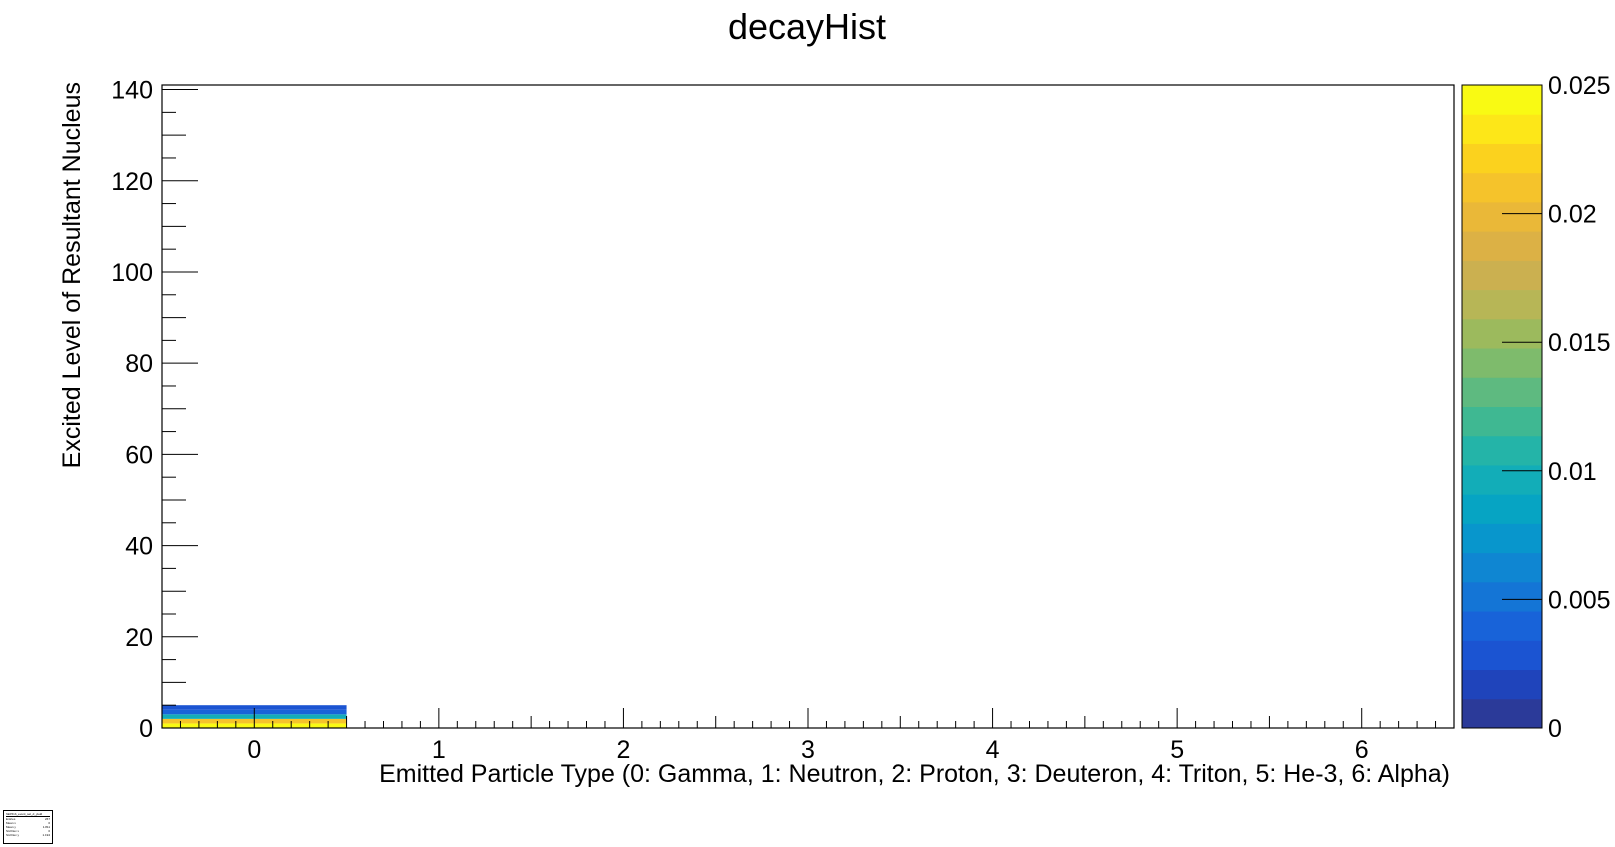 The width and height of the screenshot is (1615, 847). What do you see at coordinates (28, 835) in the screenshot?
I see `stats-row: Std Dev y 1.194` at bounding box center [28, 835].